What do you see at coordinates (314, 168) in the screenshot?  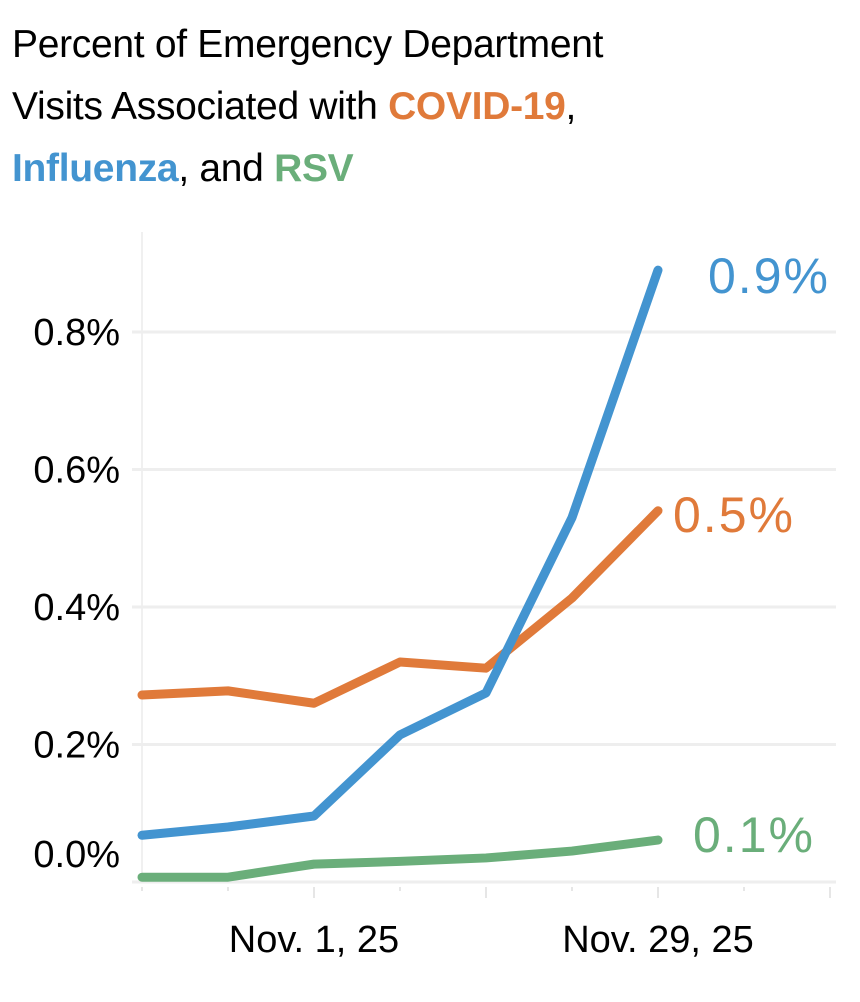 I see `title-rsv: RSV` at bounding box center [314, 168].